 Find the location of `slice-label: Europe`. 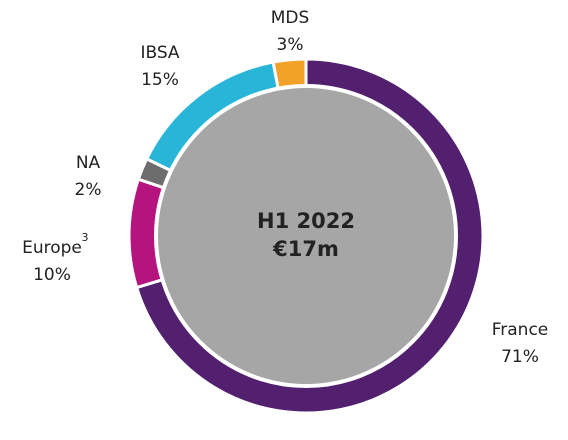

slice-label: Europe is located at coordinates (52, 248).